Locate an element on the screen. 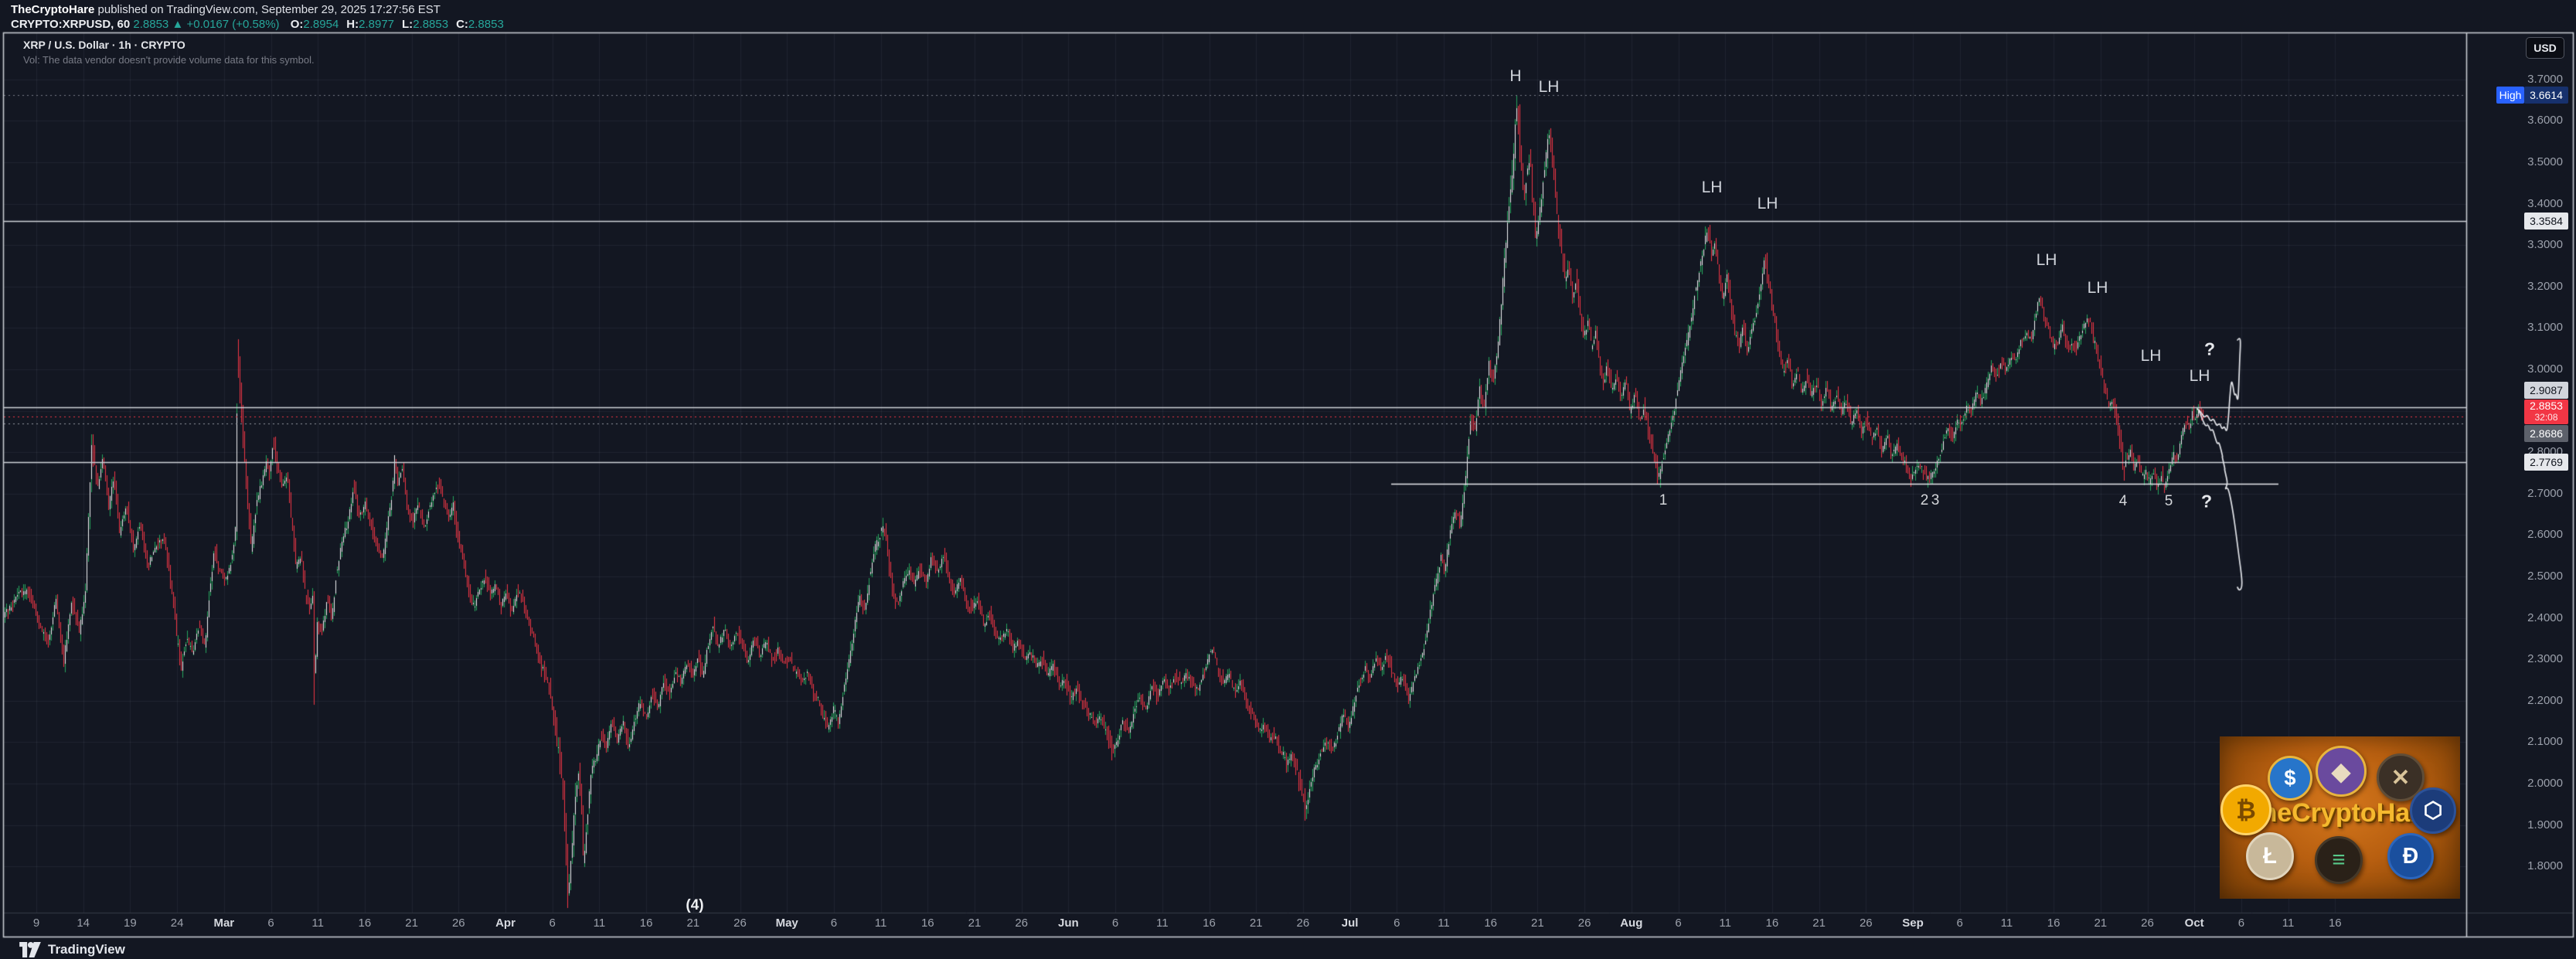 This screenshot has height=959, width=2576. drawing-label-4: 4 is located at coordinates (2123, 501).